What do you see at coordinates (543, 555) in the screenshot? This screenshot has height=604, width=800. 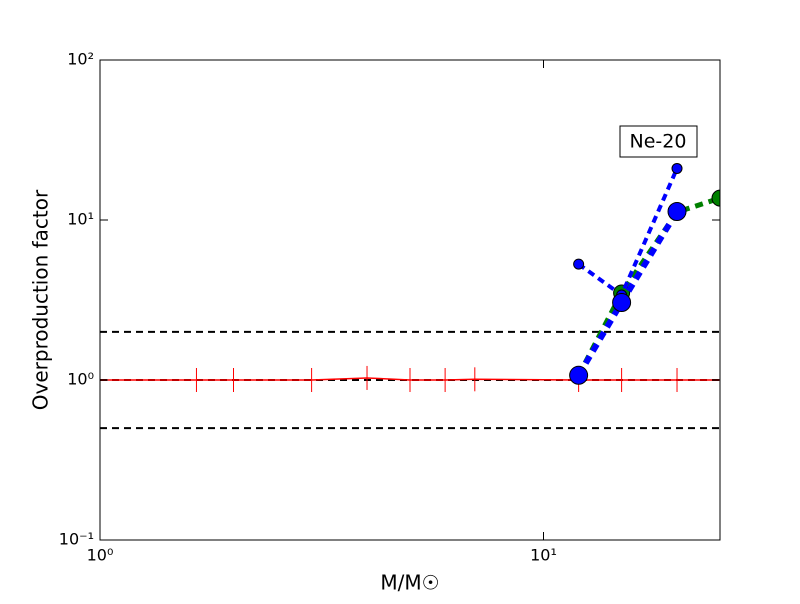 I see `x-tick-label: 10¹` at bounding box center [543, 555].